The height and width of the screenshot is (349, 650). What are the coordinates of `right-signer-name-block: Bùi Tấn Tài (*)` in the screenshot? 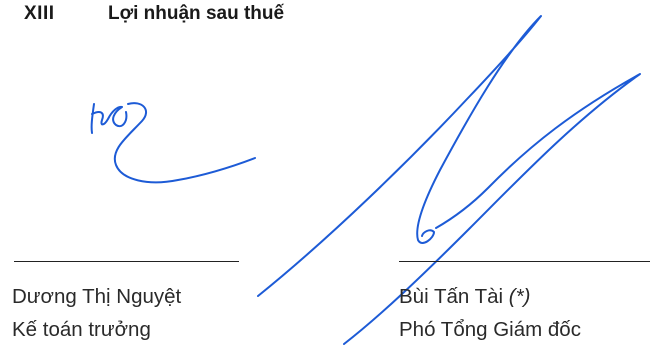 It's located at (464, 297).